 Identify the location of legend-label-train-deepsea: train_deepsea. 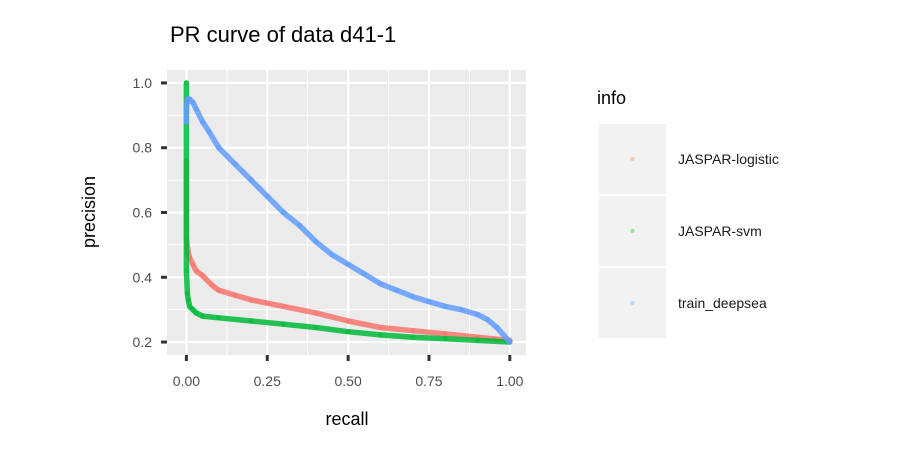
(722, 303).